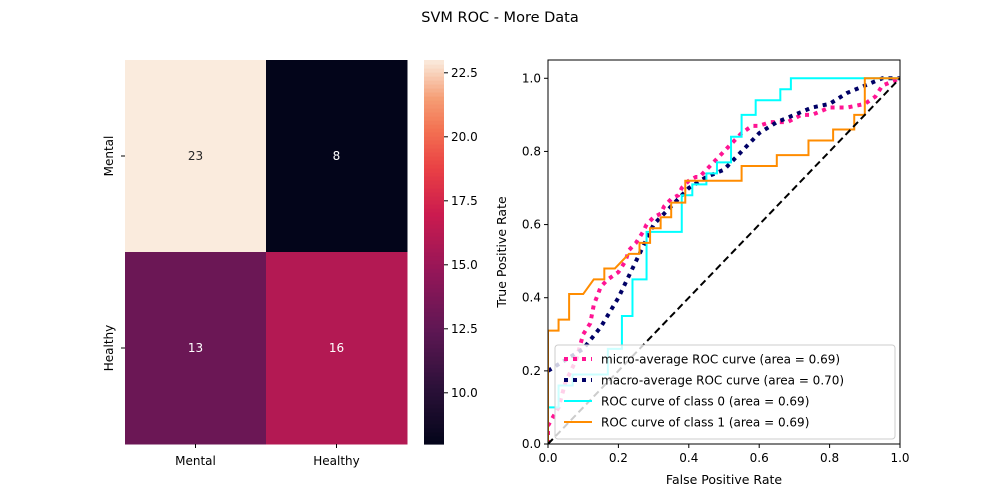 The height and width of the screenshot is (500, 1000). What do you see at coordinates (464, 201) in the screenshot?
I see `colorbar-tick-label: 17.5` at bounding box center [464, 201].